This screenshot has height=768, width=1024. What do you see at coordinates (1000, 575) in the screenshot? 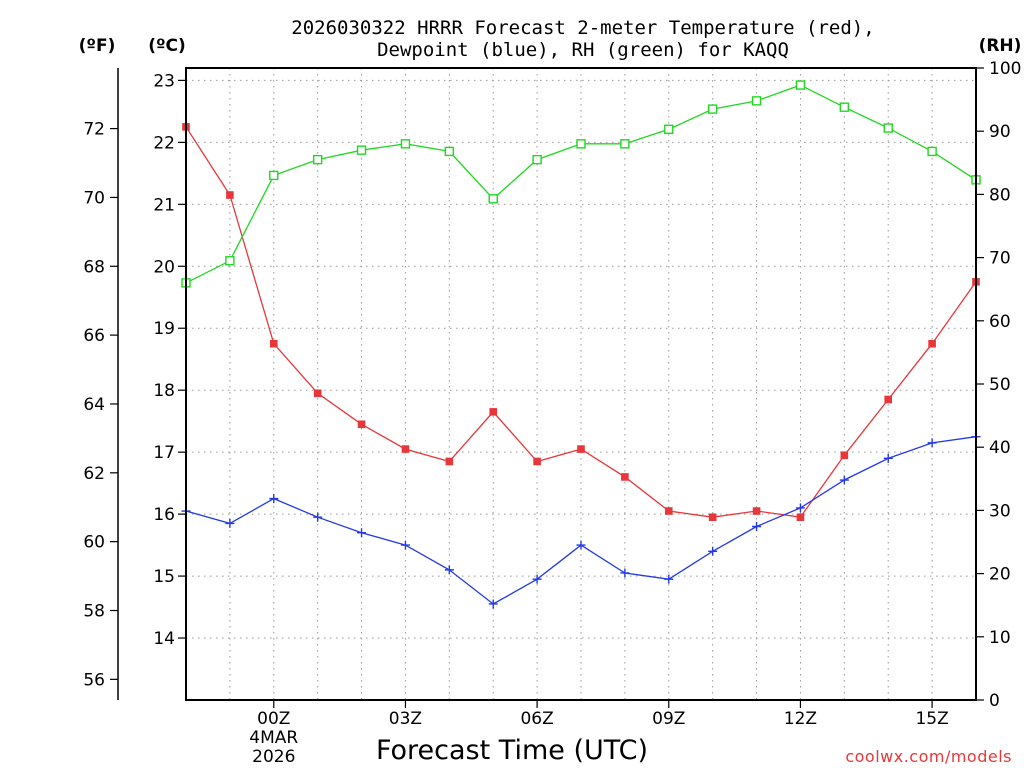
I see `rh-tick-label: 20` at bounding box center [1000, 575].